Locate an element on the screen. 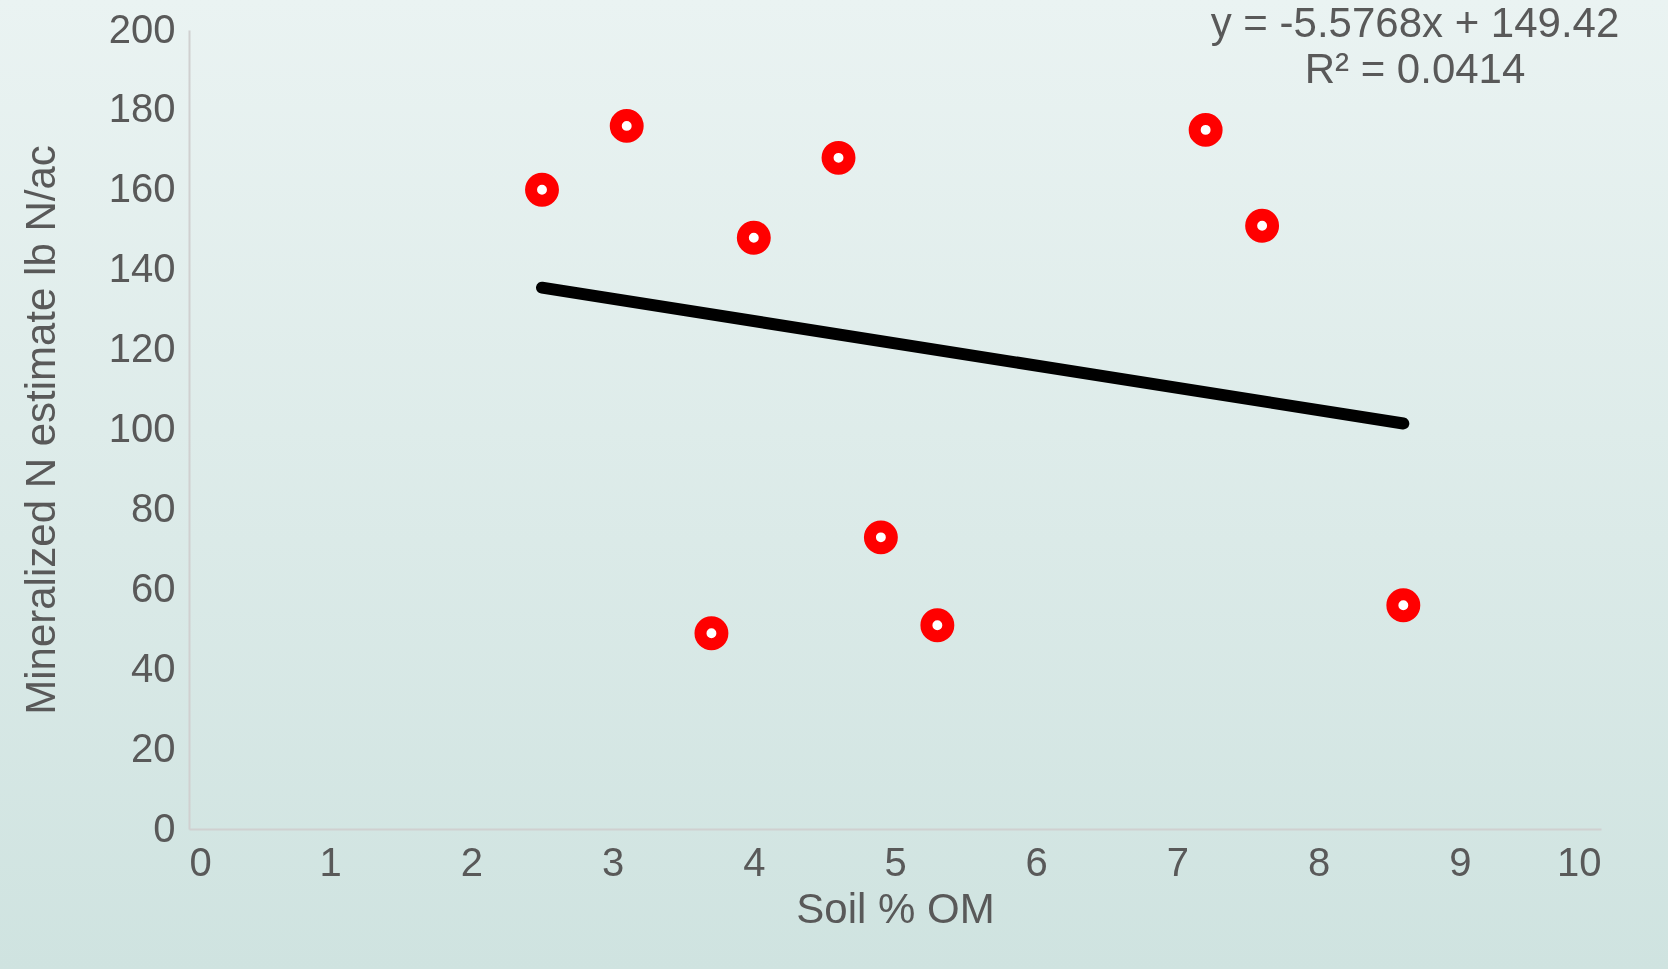 This screenshot has width=1668, height=969. x-axis-title: Soil % OM is located at coordinates (895, 908).